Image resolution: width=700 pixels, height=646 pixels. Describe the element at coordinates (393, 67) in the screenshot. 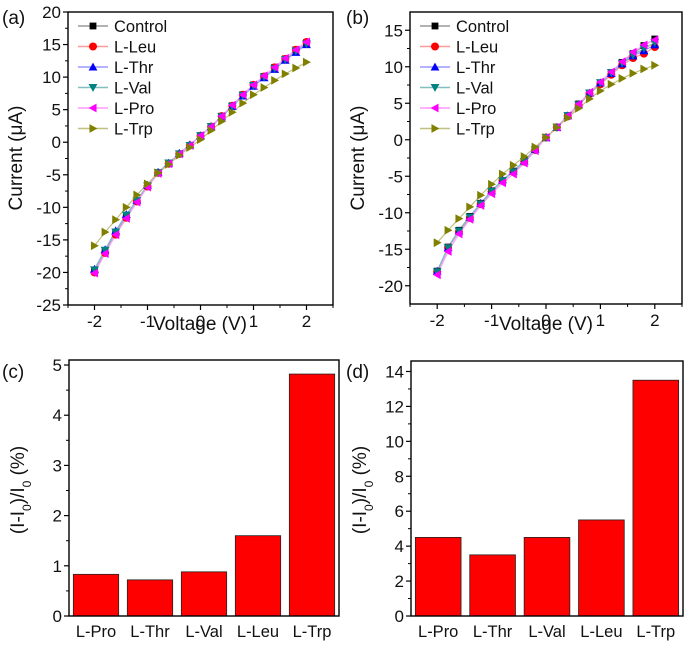

I see `panel-b-y-tick-label: 10` at that location.